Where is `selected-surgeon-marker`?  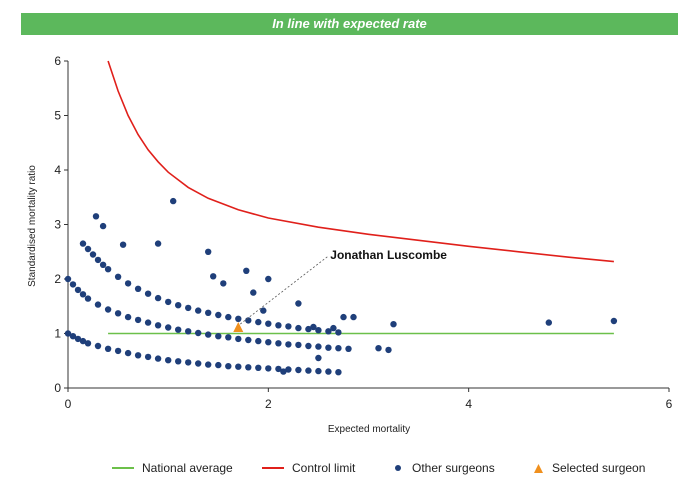
selected-surgeon-marker is located at coordinates (238, 327).